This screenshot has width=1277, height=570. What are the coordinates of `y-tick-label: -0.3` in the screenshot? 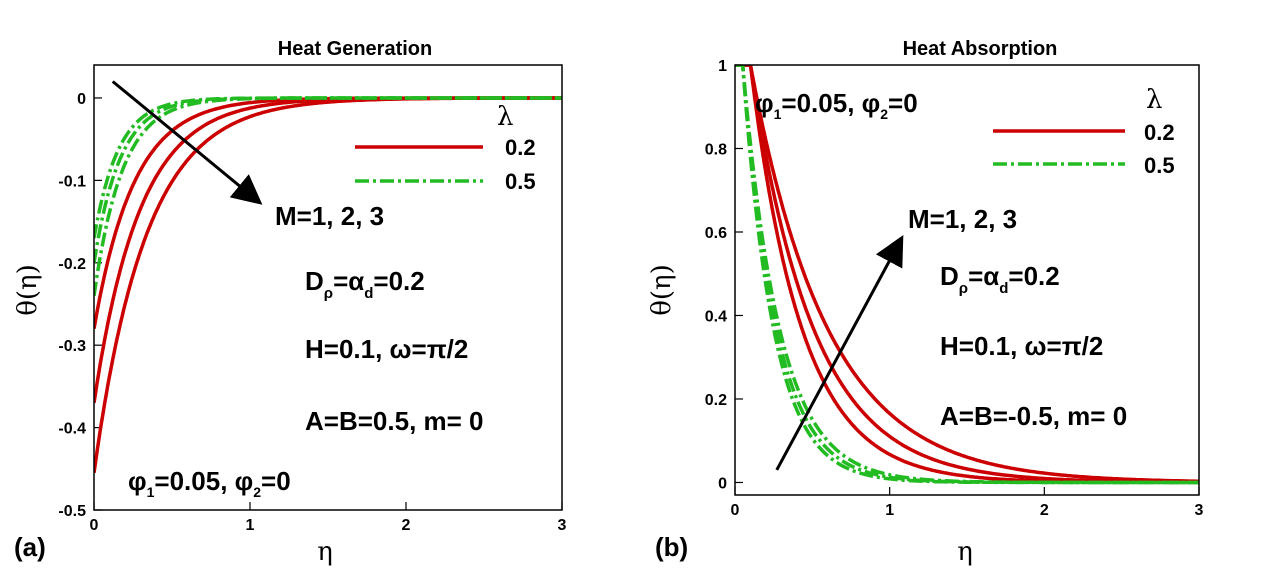 It's located at (72, 346).